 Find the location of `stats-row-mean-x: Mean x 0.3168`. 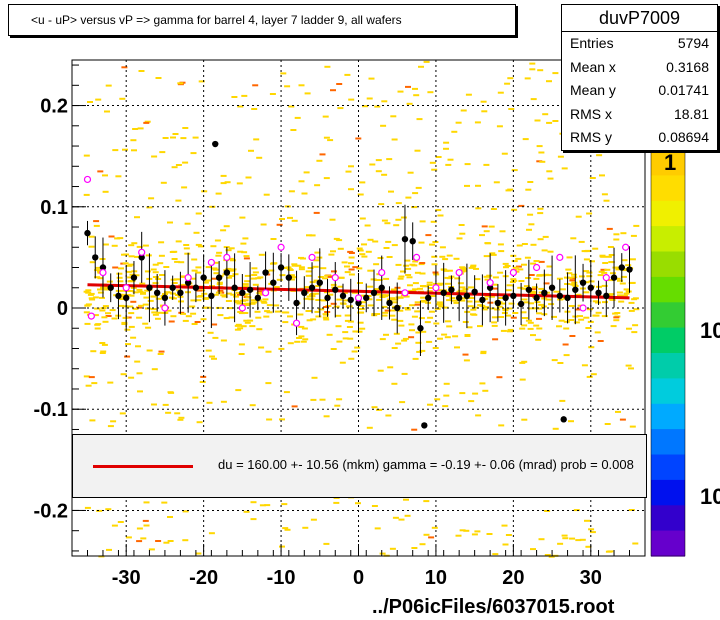

stats-row-mean-x: Mean x 0.3168 is located at coordinates (639, 68).